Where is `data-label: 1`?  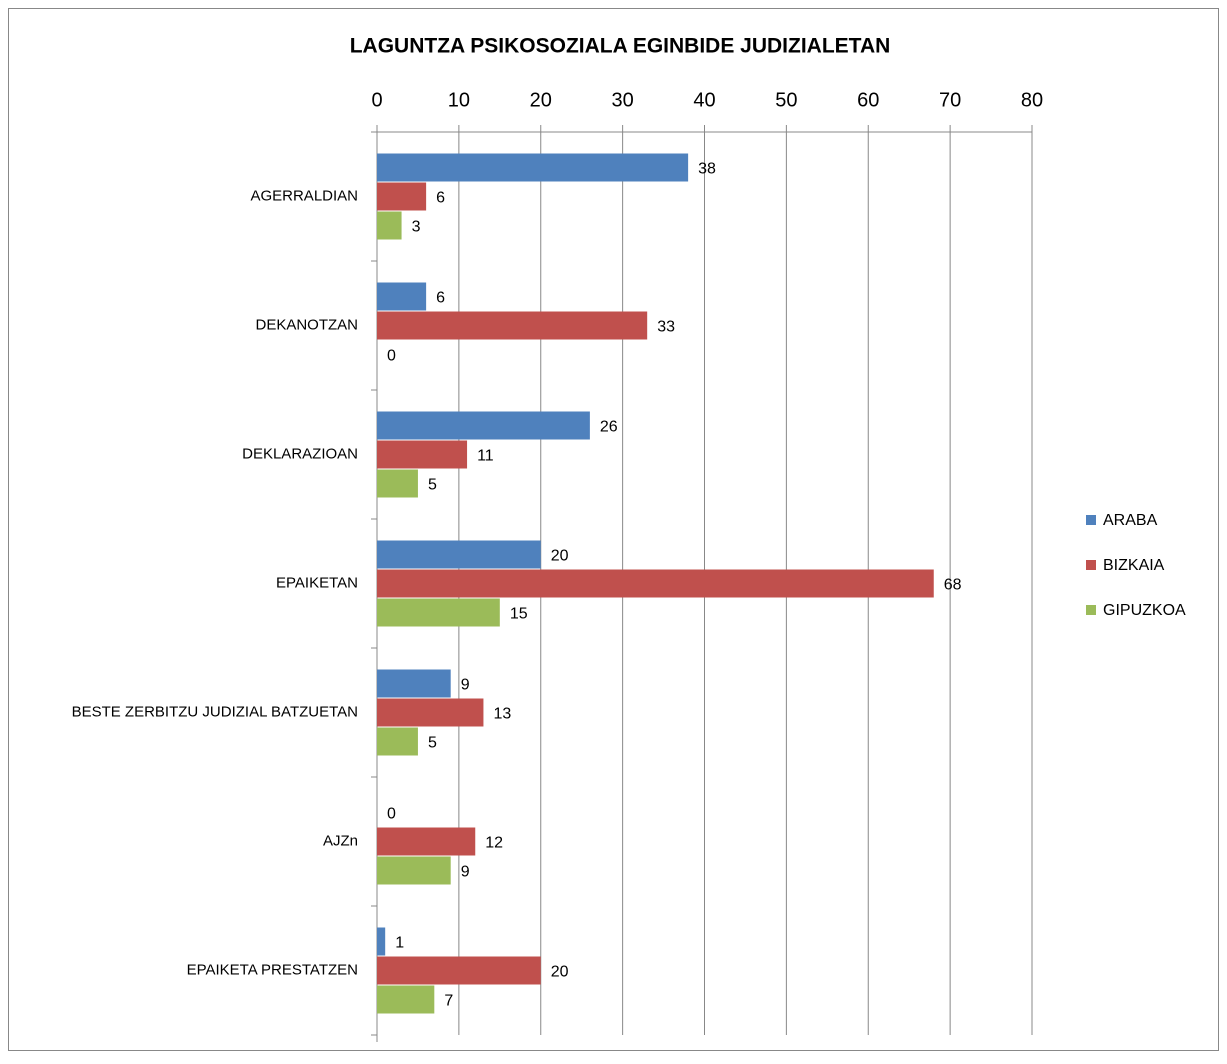 data-label: 1 is located at coordinates (399, 943).